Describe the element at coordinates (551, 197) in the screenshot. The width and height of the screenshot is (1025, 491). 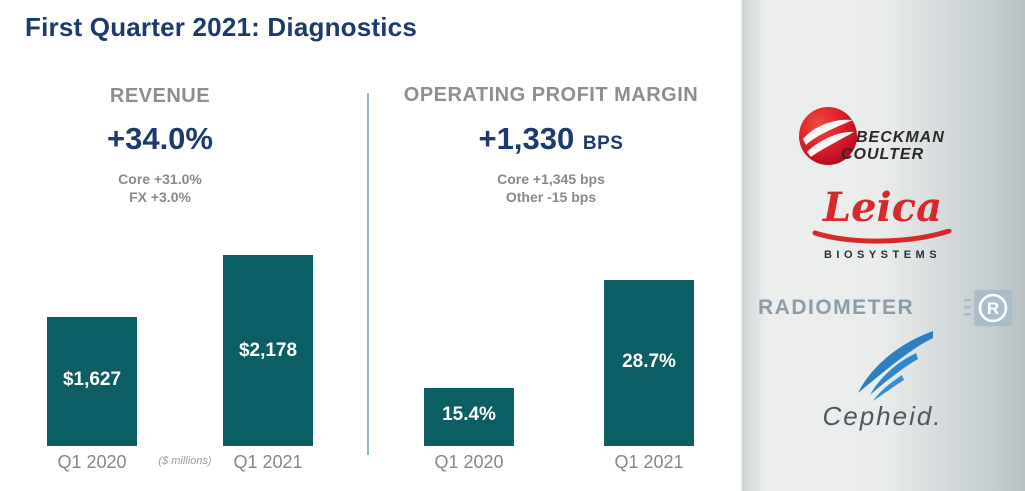
I see `opm-other-growth: Other -15 bps` at that location.